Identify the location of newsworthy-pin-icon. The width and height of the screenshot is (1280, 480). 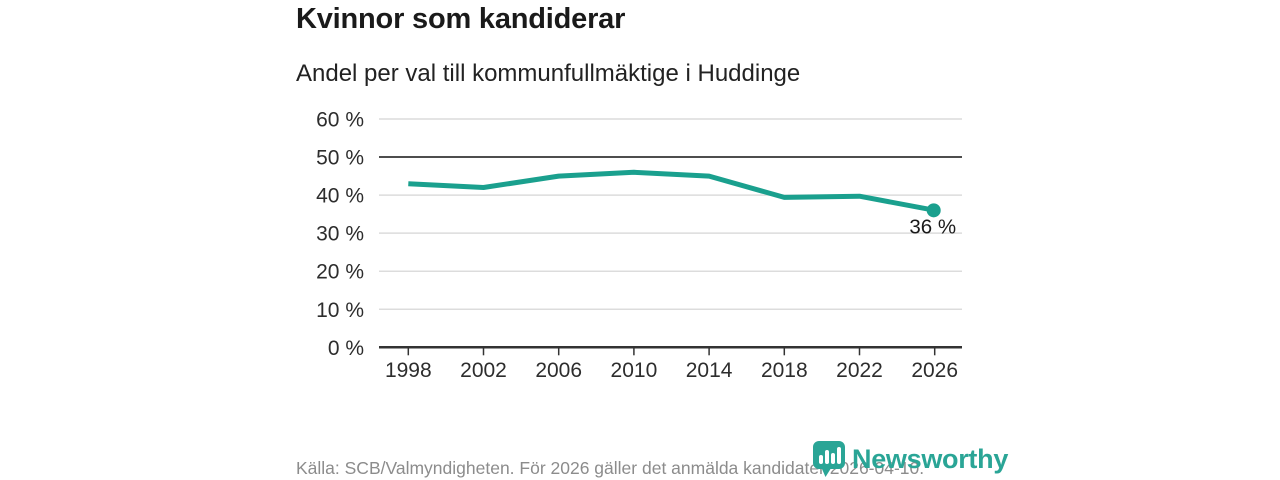
(829, 459).